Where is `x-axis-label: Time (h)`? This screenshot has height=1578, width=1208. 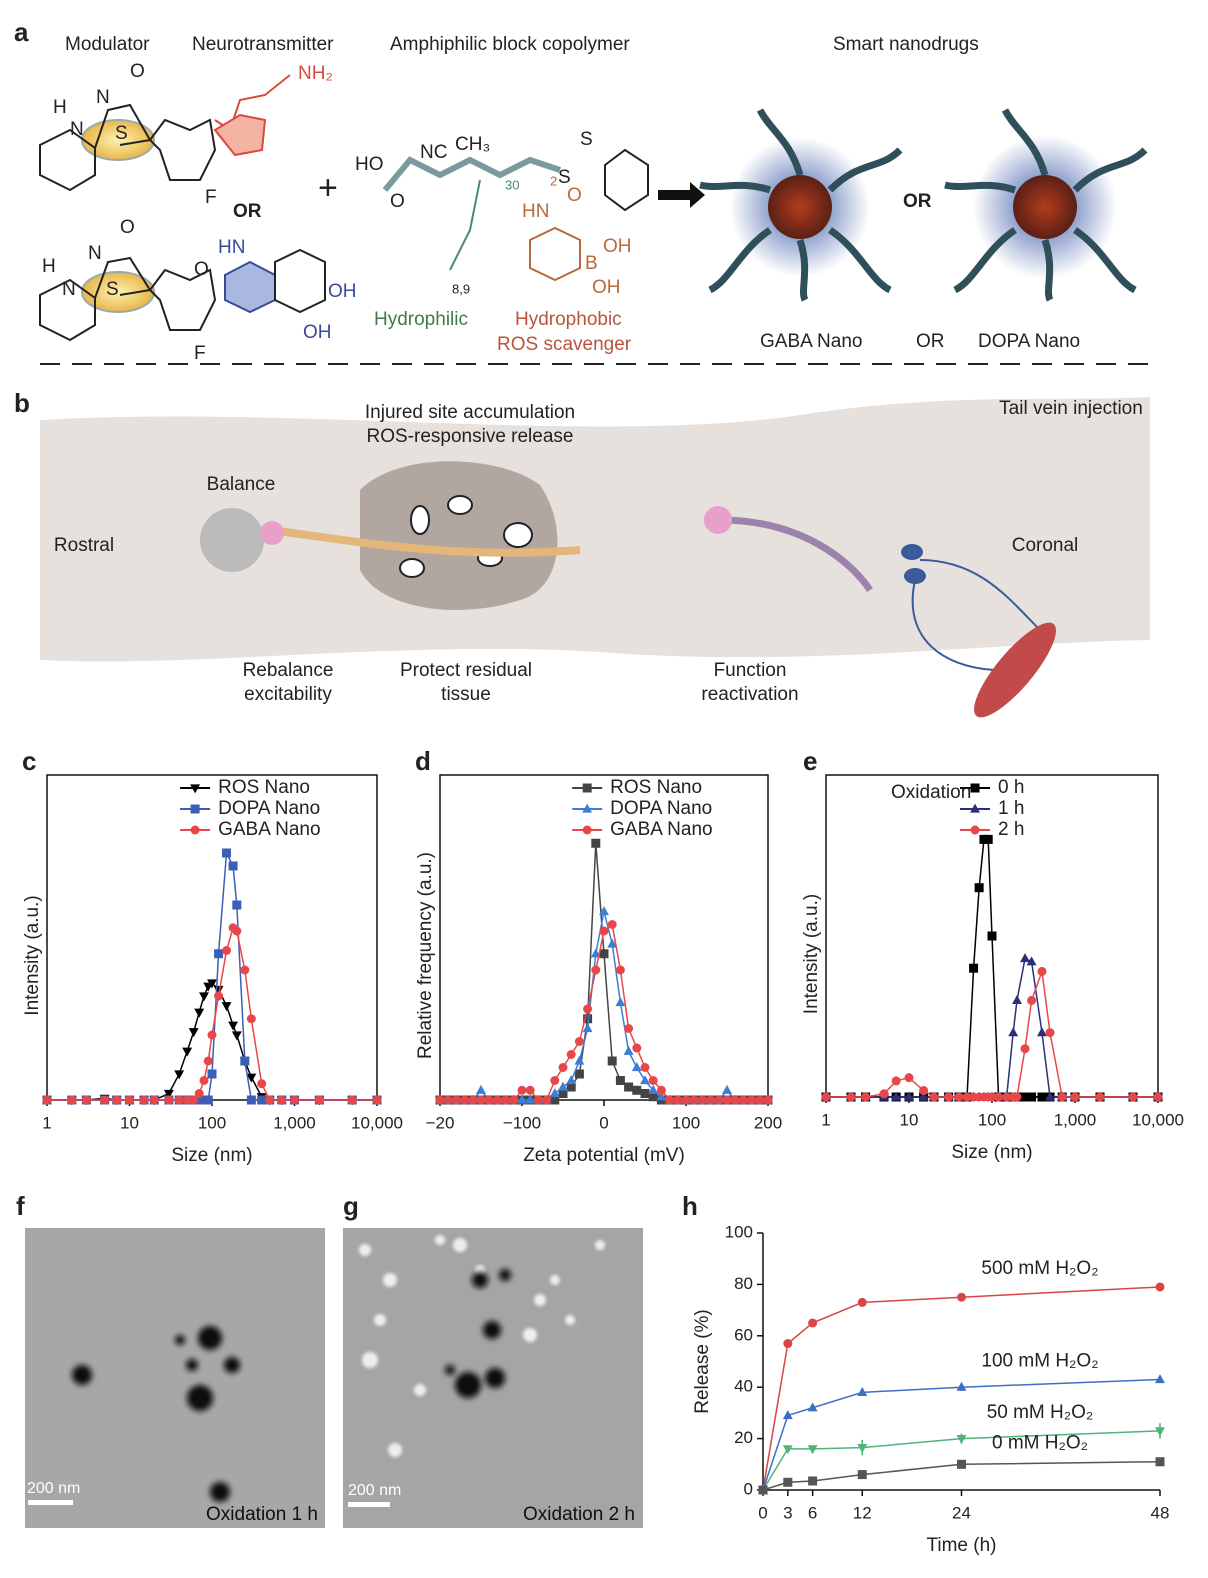
x-axis-label: Time (h) is located at coordinates (961, 1545).